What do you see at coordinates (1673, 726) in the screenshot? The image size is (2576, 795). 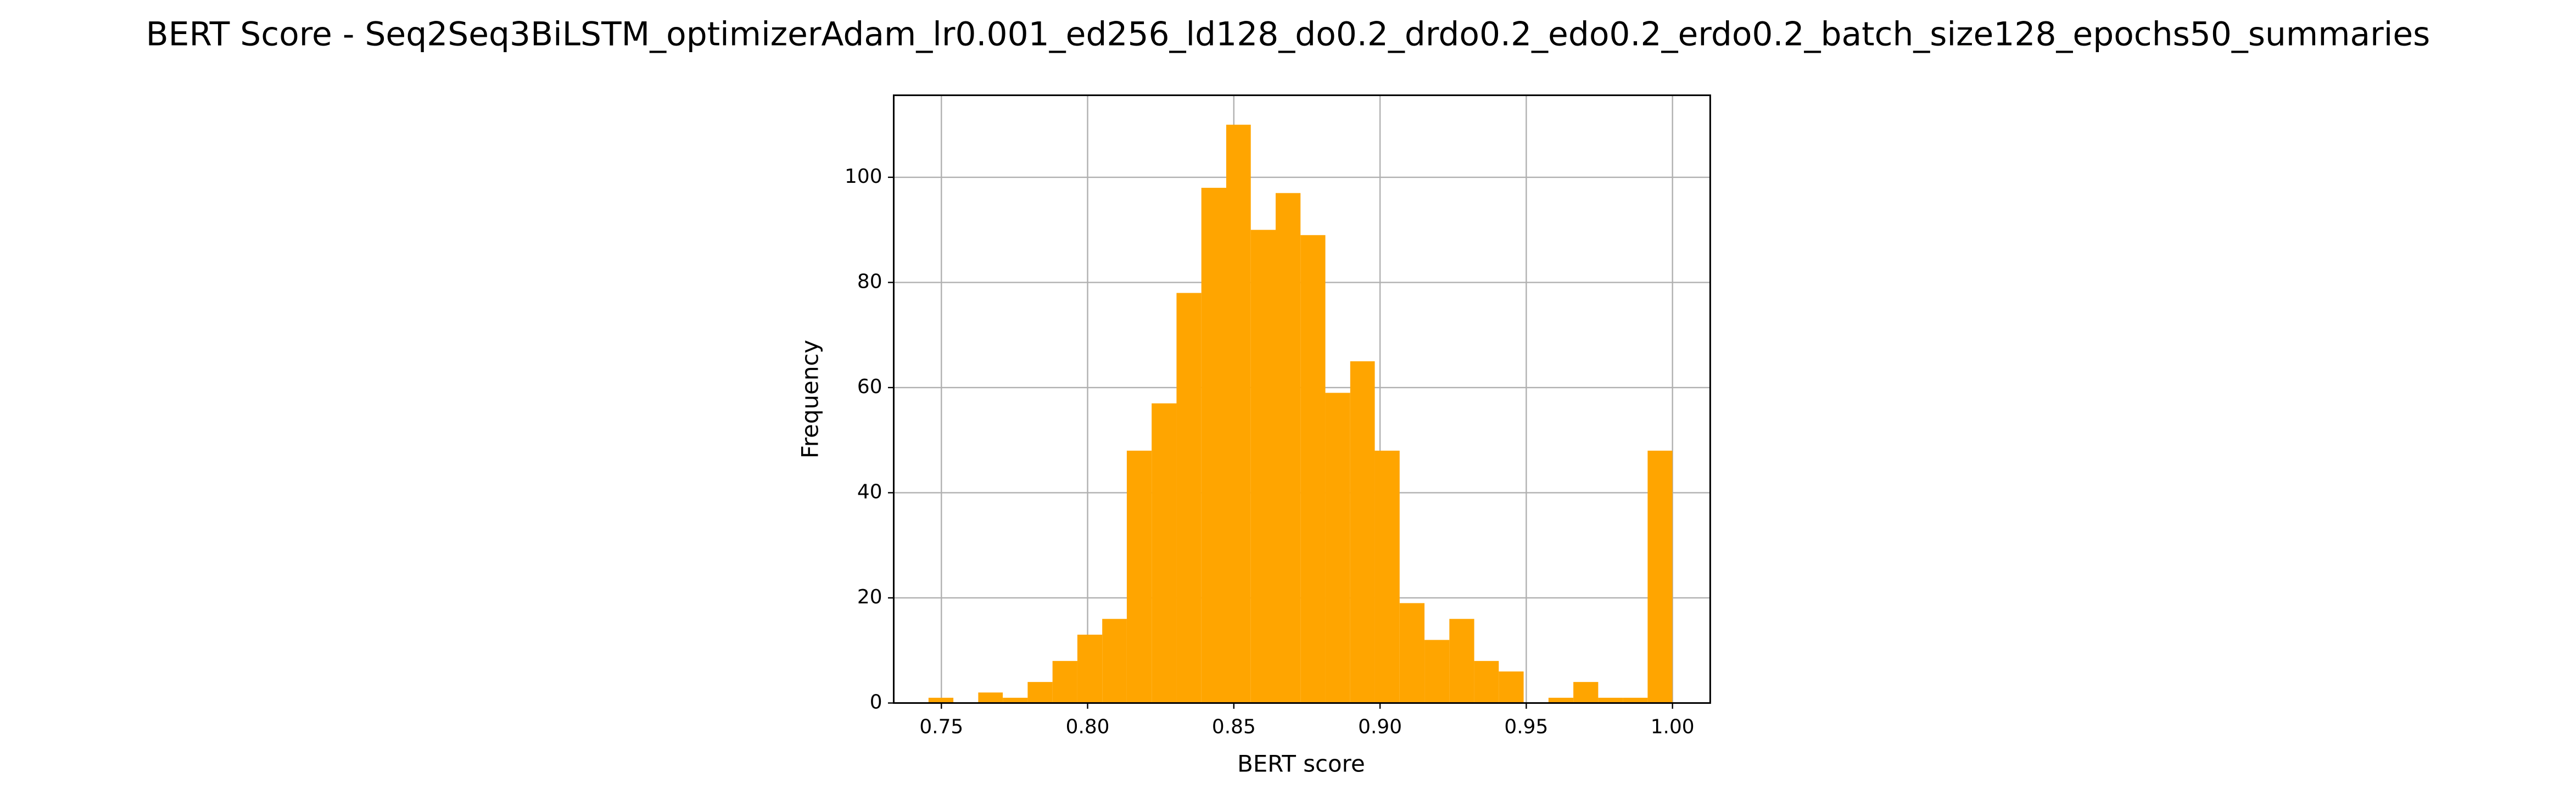 I see `x-tick-label: 1.00` at bounding box center [1673, 726].